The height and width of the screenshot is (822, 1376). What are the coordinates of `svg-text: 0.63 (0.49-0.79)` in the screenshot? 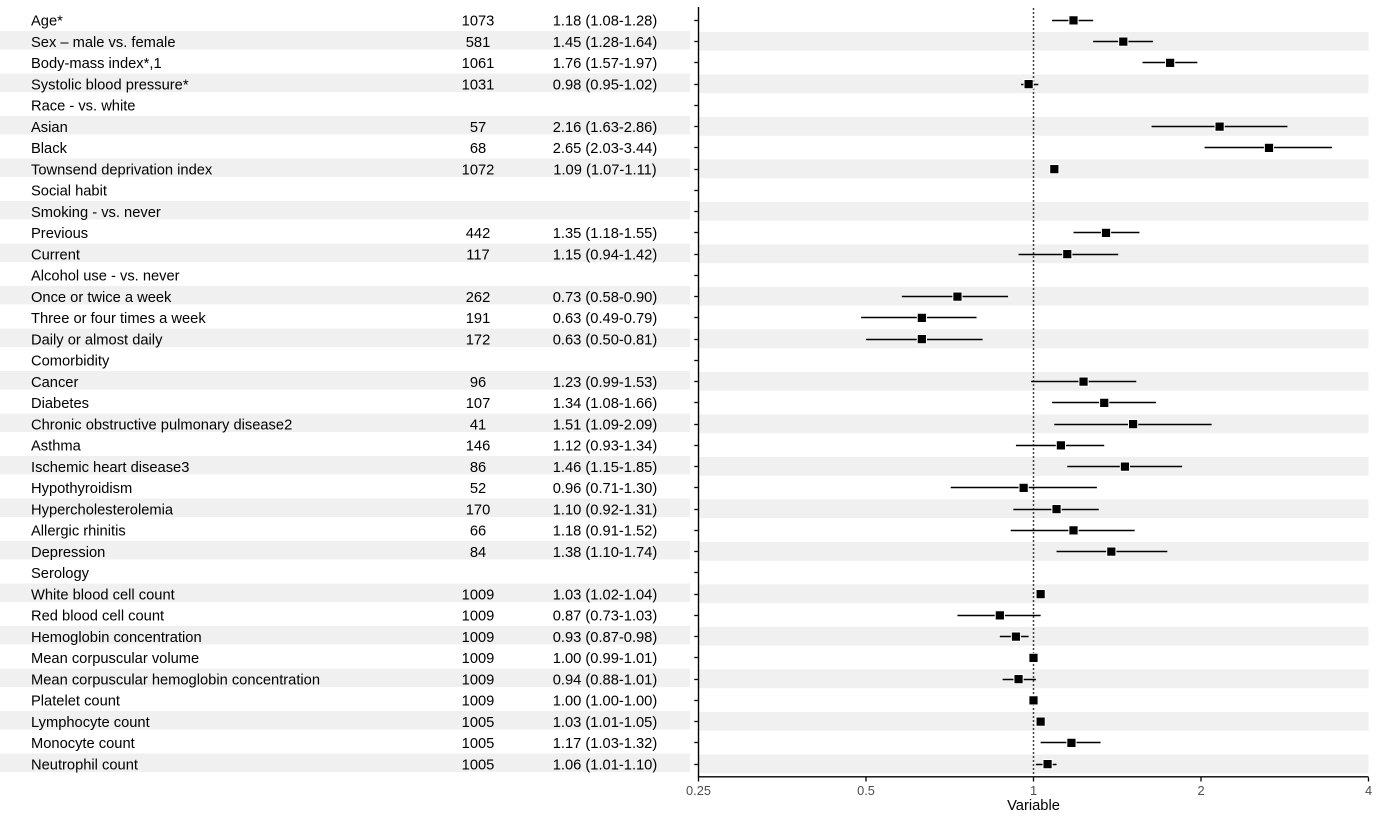 It's located at (605, 319).